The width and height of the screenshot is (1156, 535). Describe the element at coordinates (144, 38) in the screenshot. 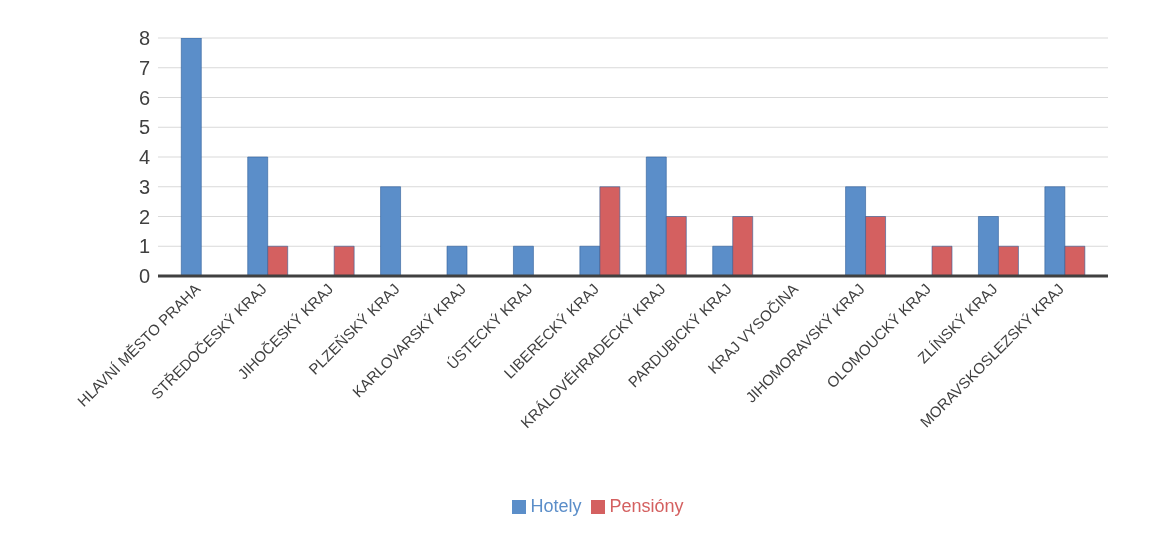

I see `y-tick-label: 8` at that location.